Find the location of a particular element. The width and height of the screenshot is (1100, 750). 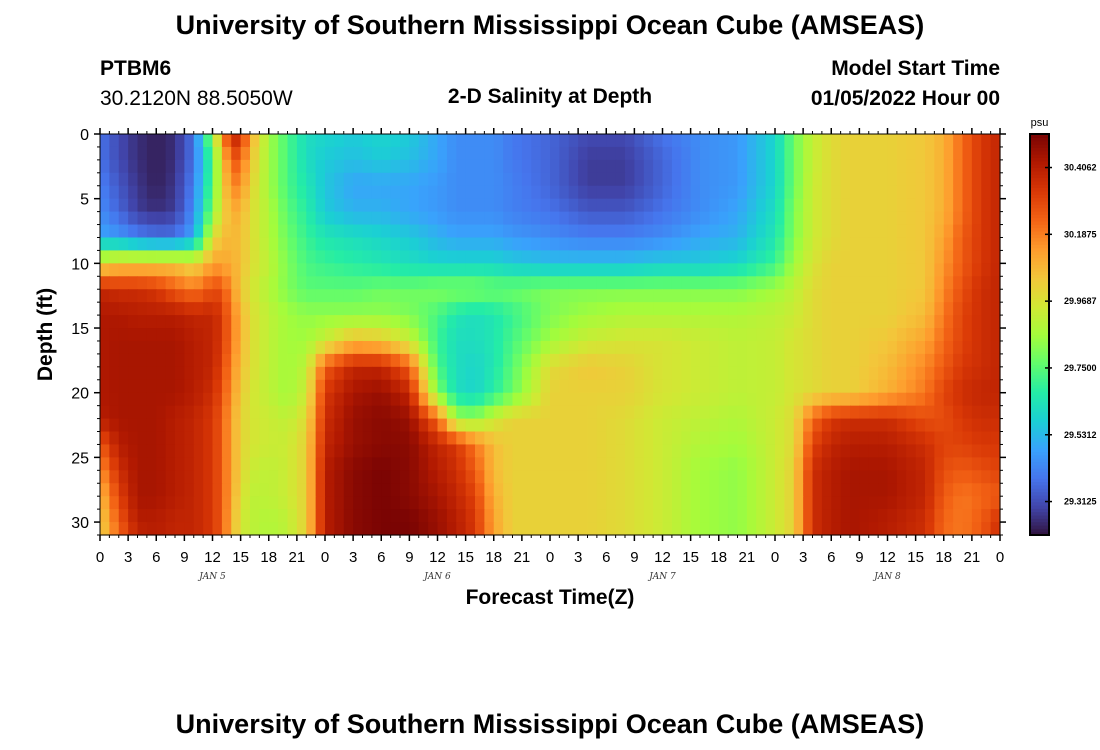

x-tick-label: 12 is located at coordinates (662, 557).